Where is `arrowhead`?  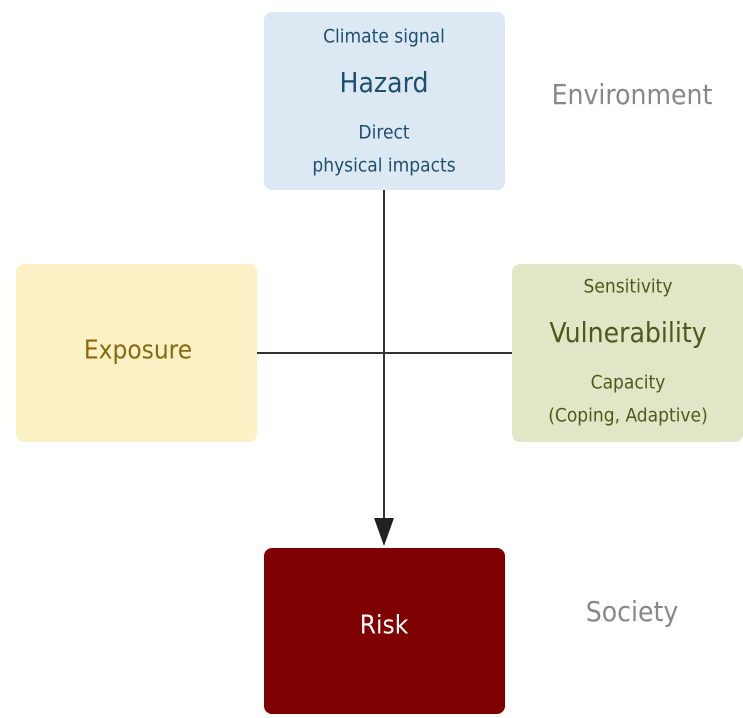 arrowhead is located at coordinates (384, 532).